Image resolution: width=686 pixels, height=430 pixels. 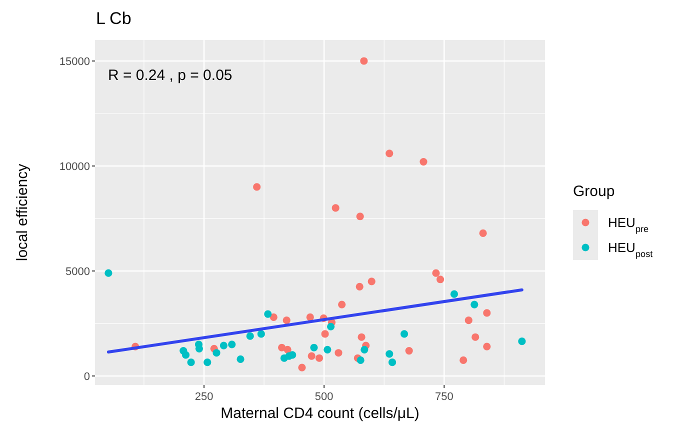 What do you see at coordinates (114, 18) in the screenshot?
I see `chart-title: L Cb` at bounding box center [114, 18].